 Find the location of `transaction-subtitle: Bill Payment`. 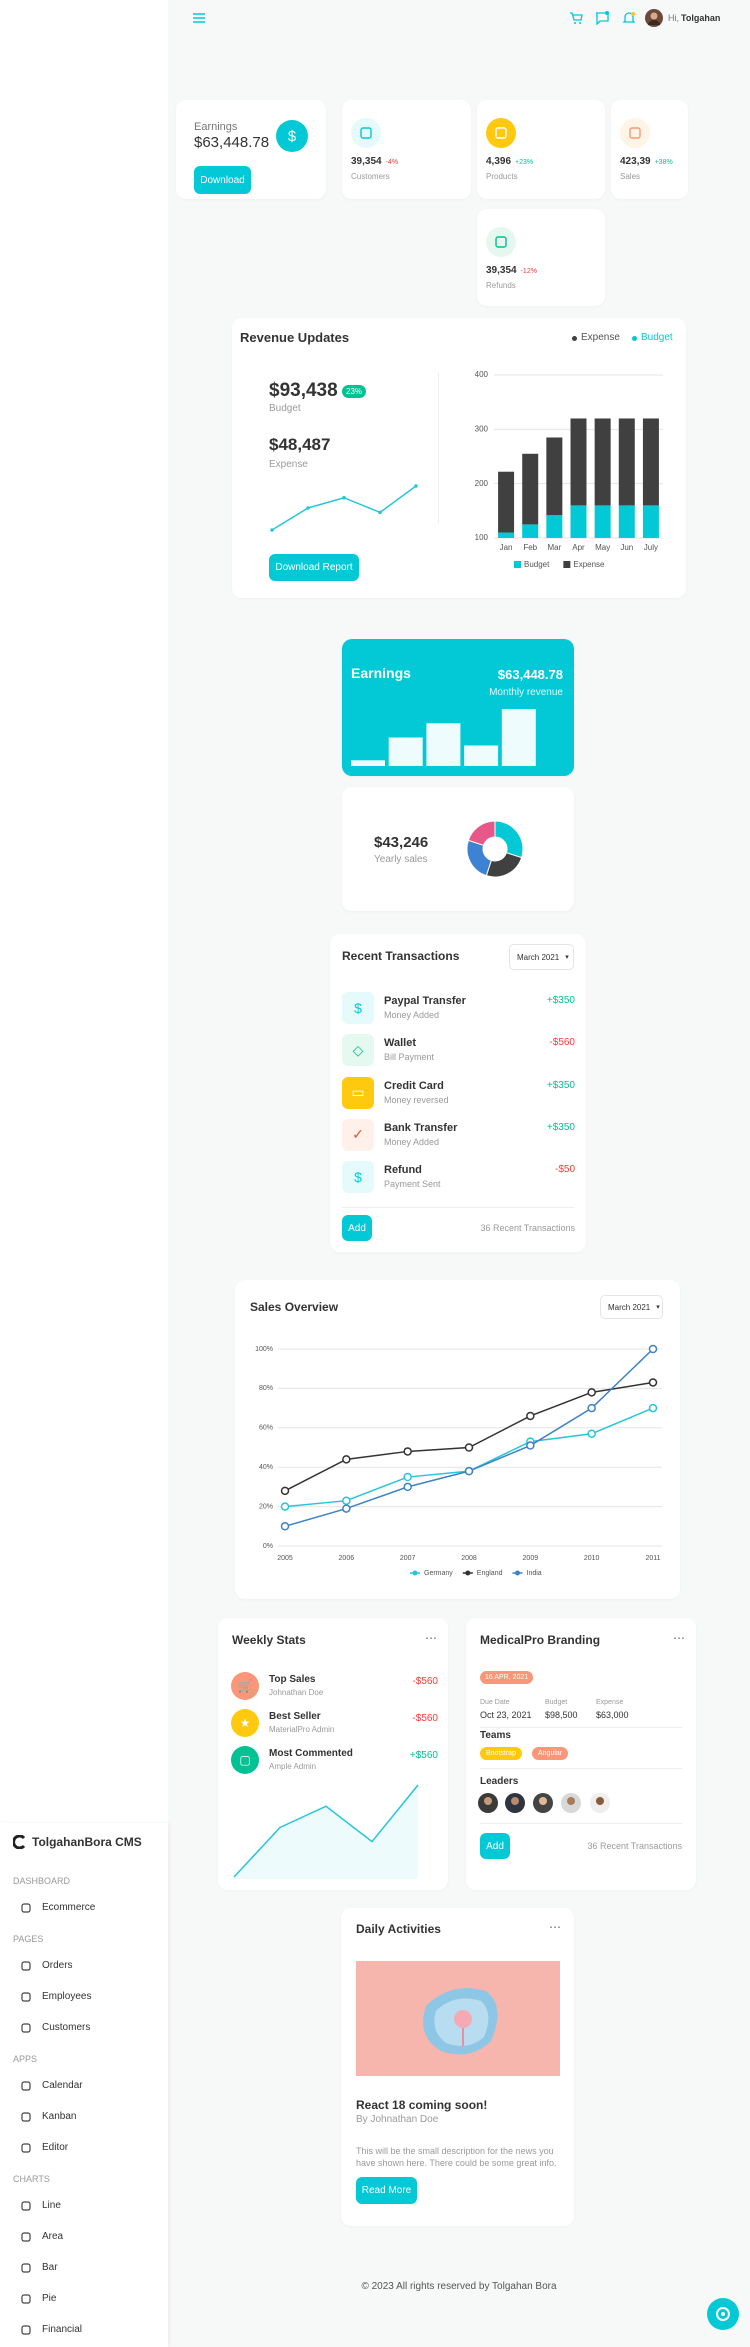

transaction-subtitle: Bill Payment is located at coordinates (409, 1057).